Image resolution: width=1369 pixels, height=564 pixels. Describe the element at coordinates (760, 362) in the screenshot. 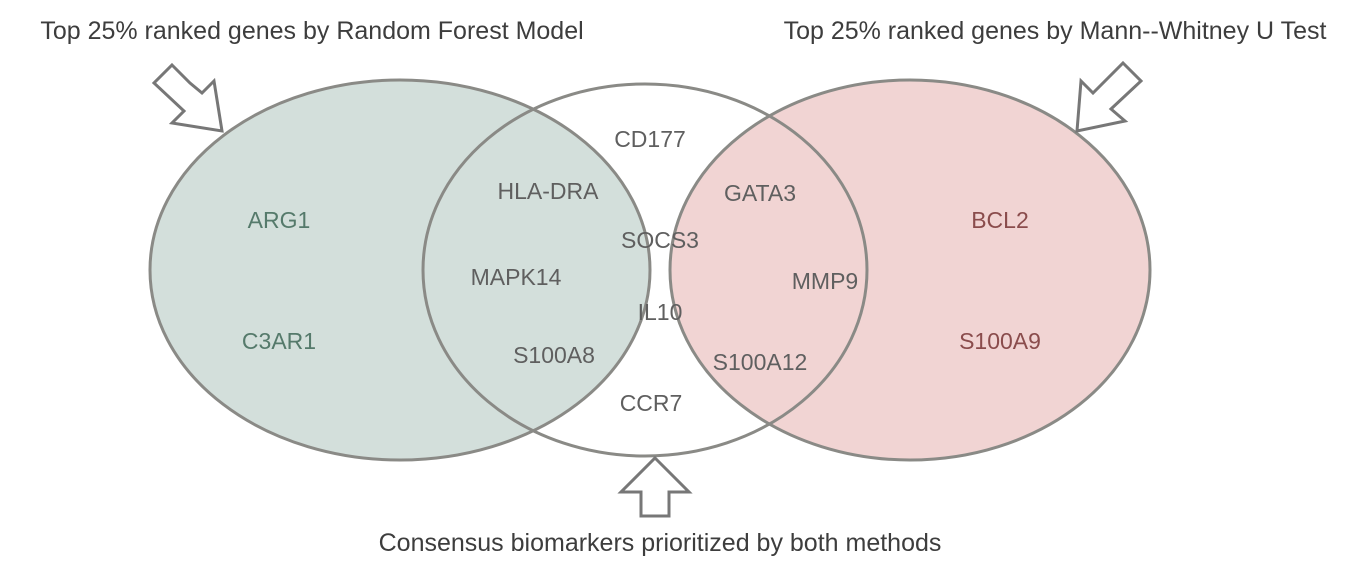

I see `gene-label-s100a12: S100A12` at that location.